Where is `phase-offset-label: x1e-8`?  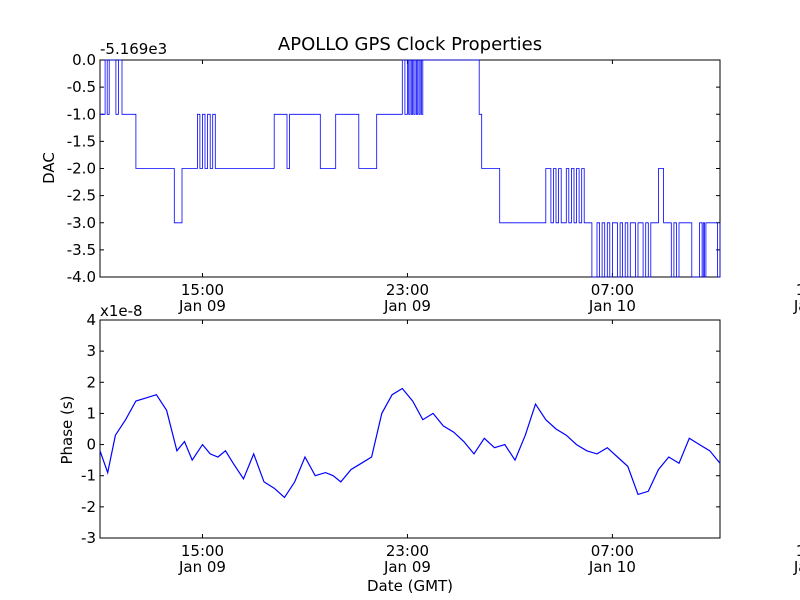
phase-offset-label: x1e-8 is located at coordinates (121, 311).